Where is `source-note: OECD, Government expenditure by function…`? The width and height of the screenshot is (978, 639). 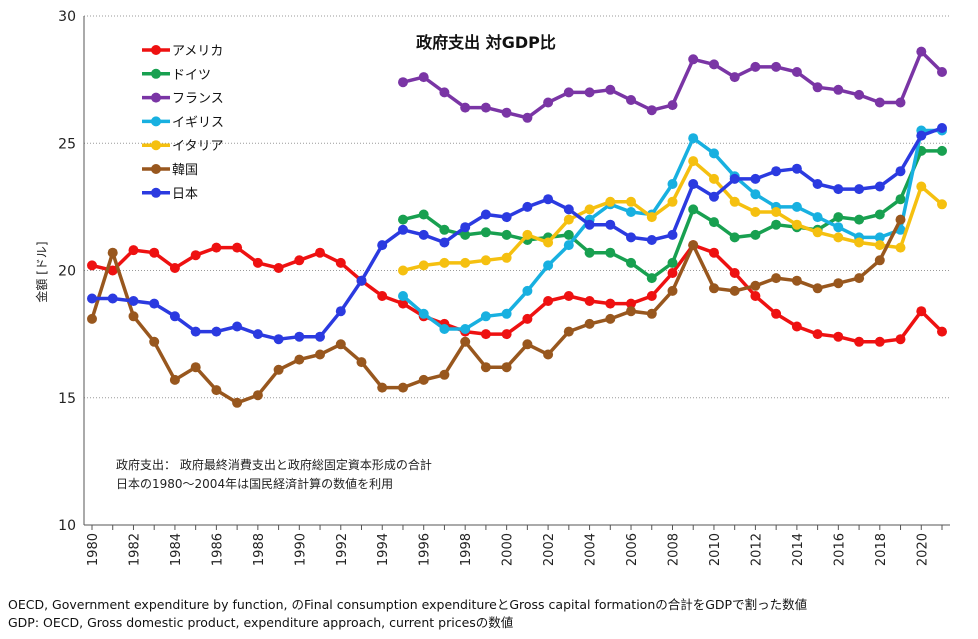
source-note: OECD, Government expenditure by function… is located at coordinates (408, 604).